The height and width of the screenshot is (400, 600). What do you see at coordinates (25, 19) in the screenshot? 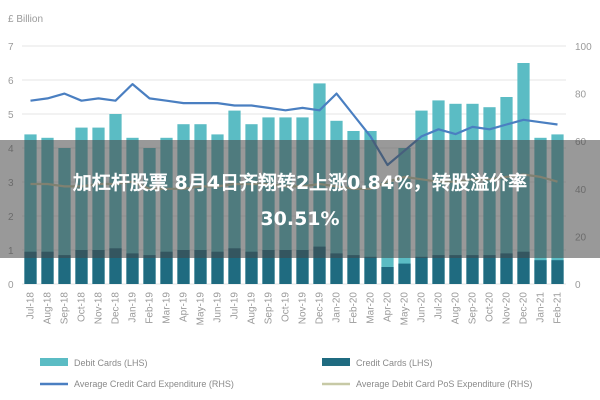
I see `left-axis-unit-label: £ Billion` at bounding box center [25, 19].